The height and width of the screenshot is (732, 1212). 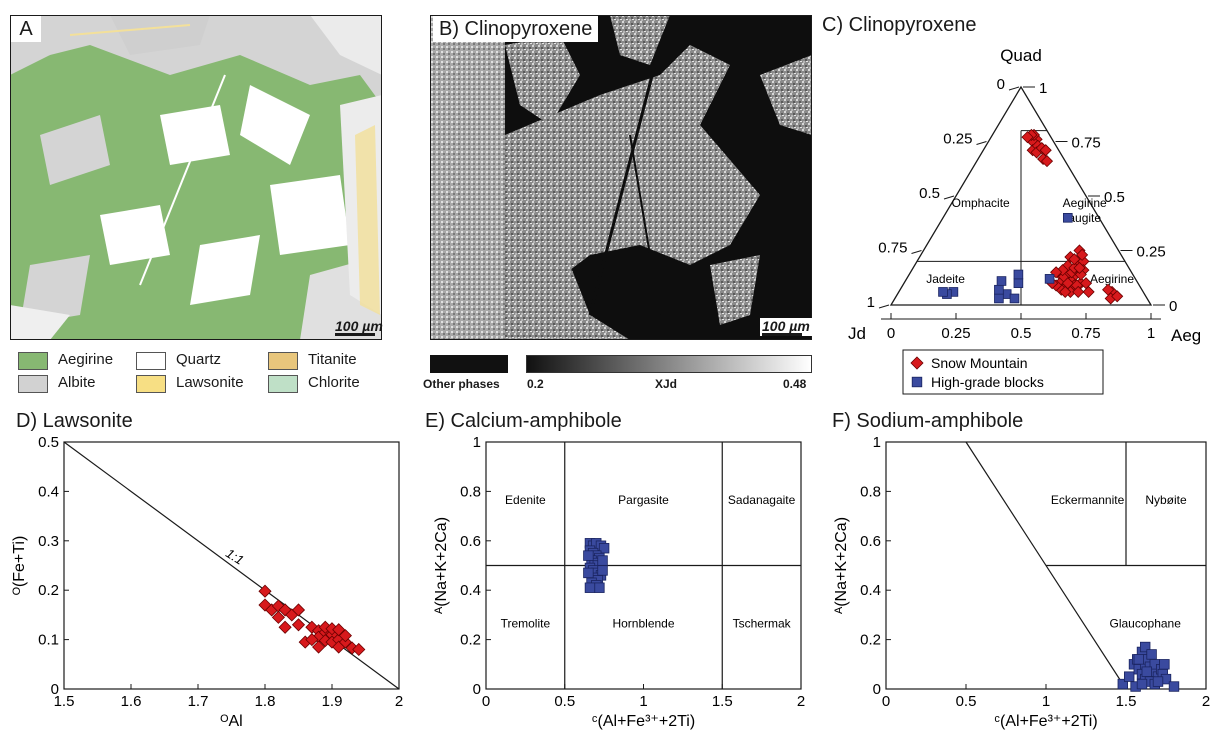 What do you see at coordinates (33, 384) in the screenshot?
I see `legend-swatch-albite` at bounding box center [33, 384].